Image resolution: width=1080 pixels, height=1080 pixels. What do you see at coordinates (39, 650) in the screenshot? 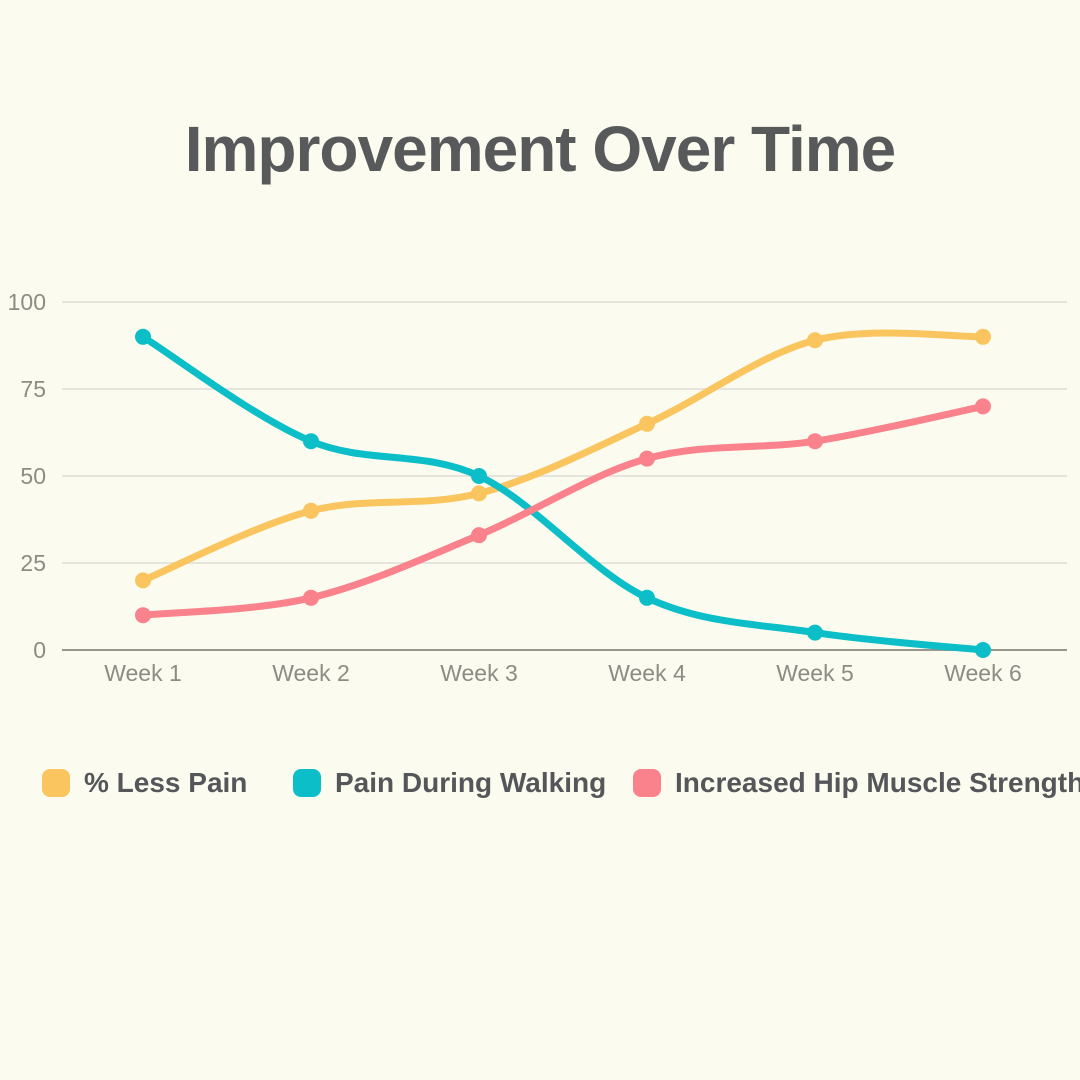
I see `y-tick-label: 0` at bounding box center [39, 650].